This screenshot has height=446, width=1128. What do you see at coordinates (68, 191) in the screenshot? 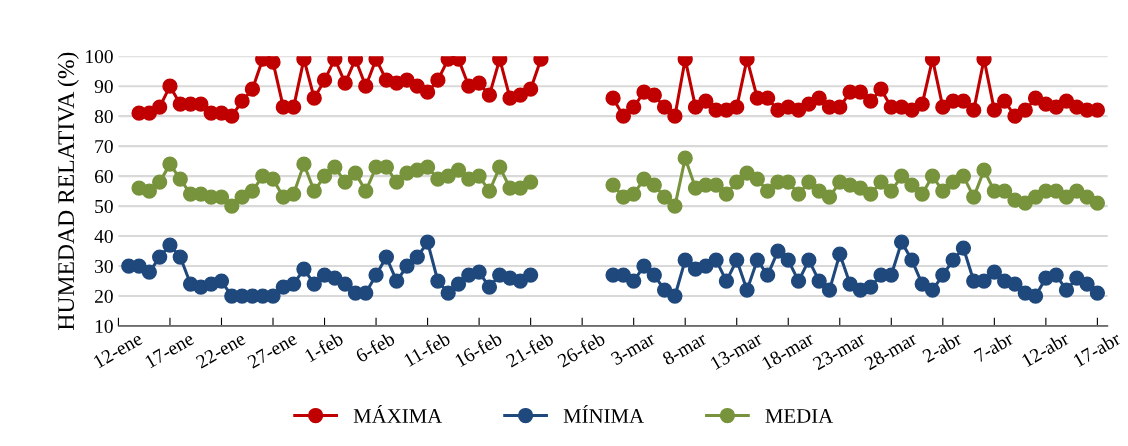
I see `y-axis-title: HUMEDAD RELATIVA (%)` at bounding box center [68, 191].